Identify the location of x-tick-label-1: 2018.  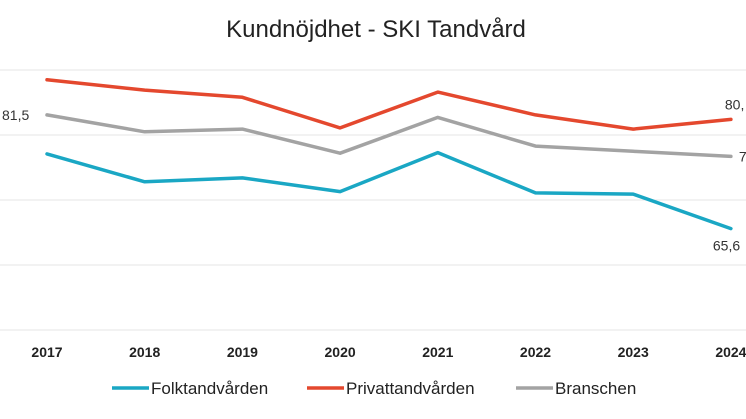
(144, 352).